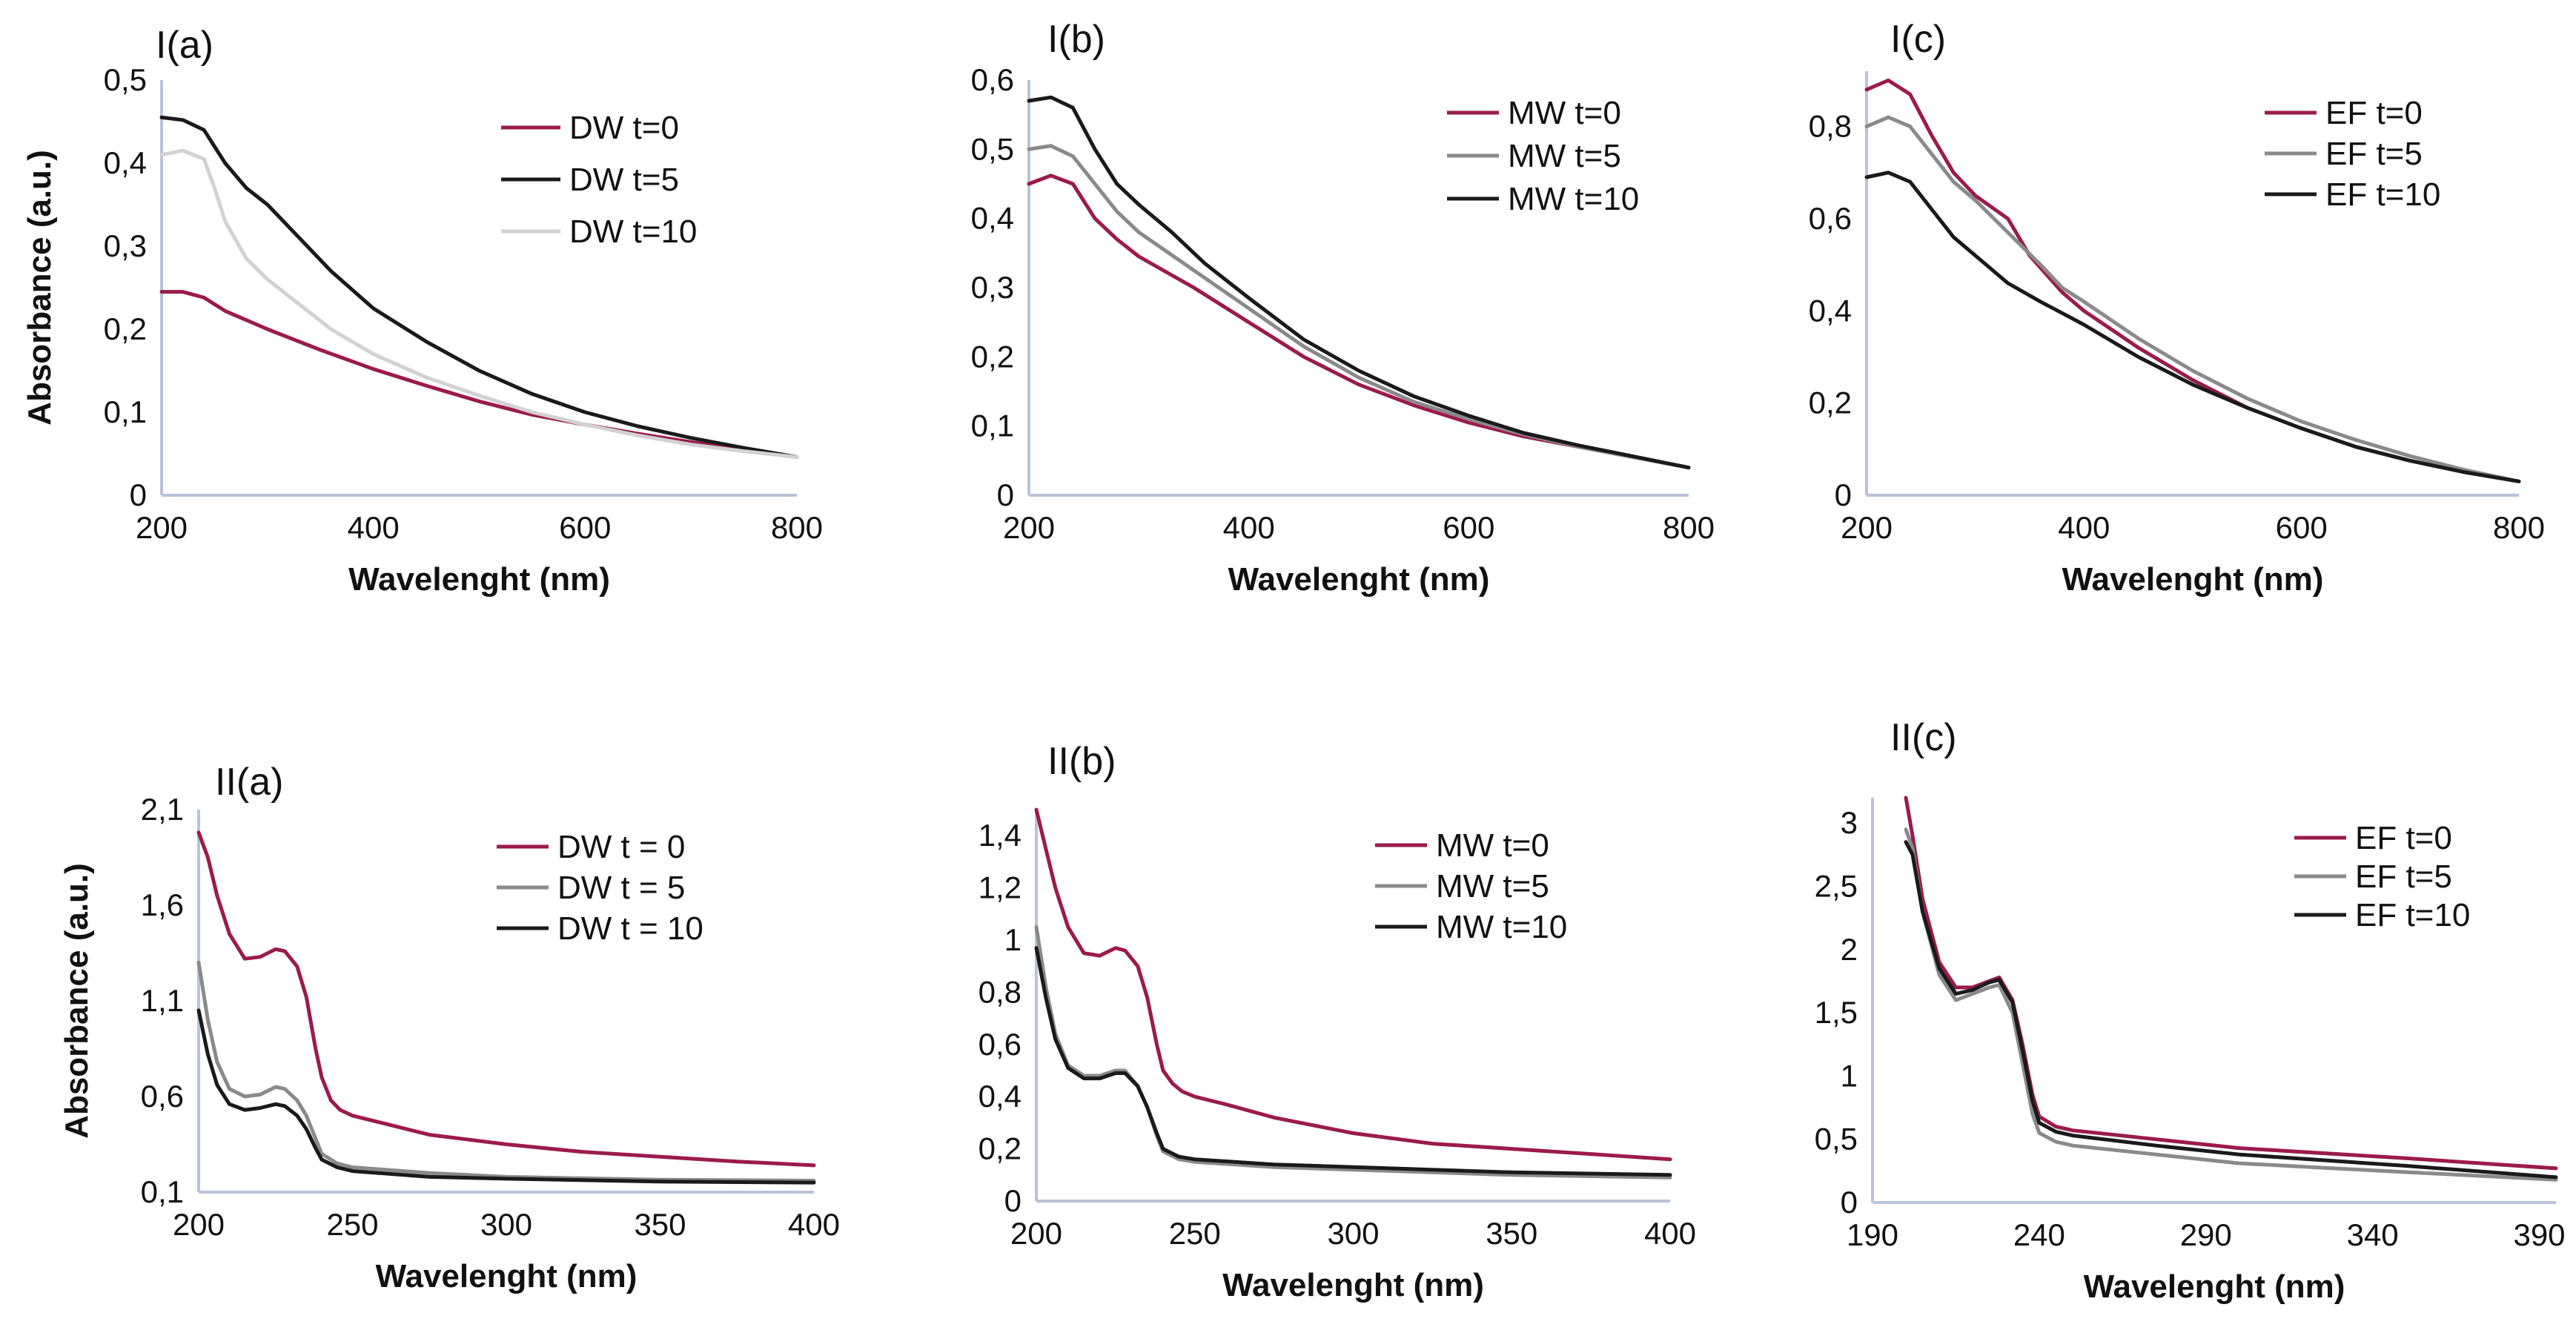 This screenshot has width=2576, height=1333. I want to click on x-tick-label: 240, so click(2039, 1234).